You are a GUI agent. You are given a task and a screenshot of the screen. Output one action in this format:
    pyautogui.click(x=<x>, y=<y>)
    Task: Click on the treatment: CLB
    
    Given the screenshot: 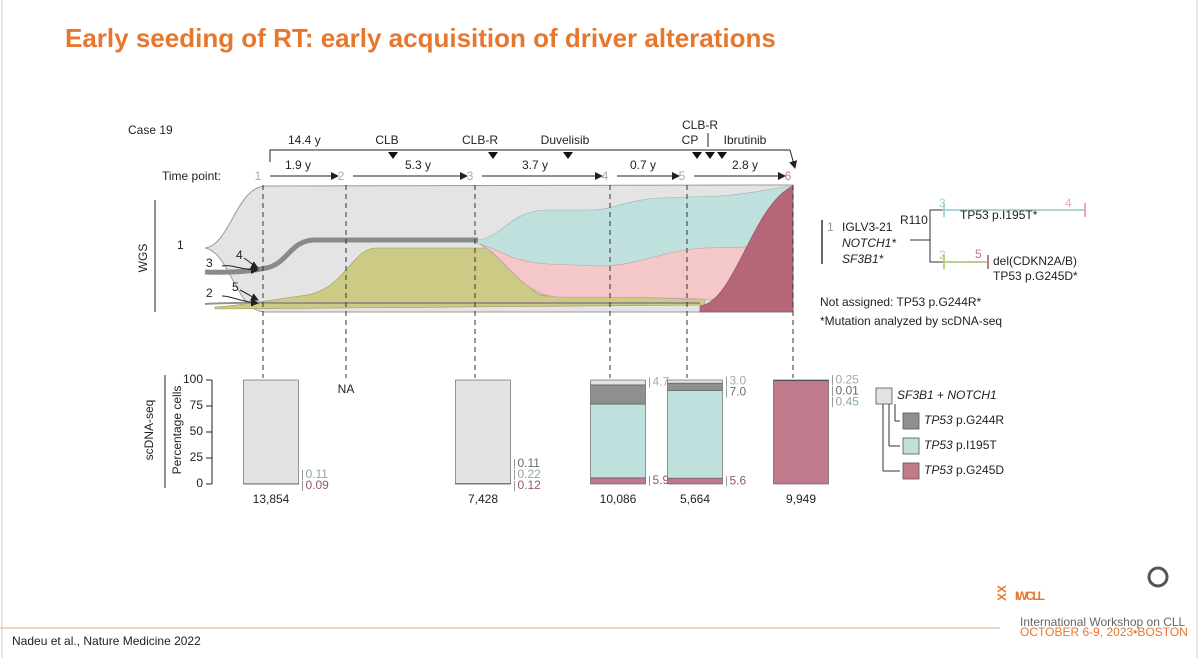 What is the action you would take?
    pyautogui.click(x=386, y=140)
    